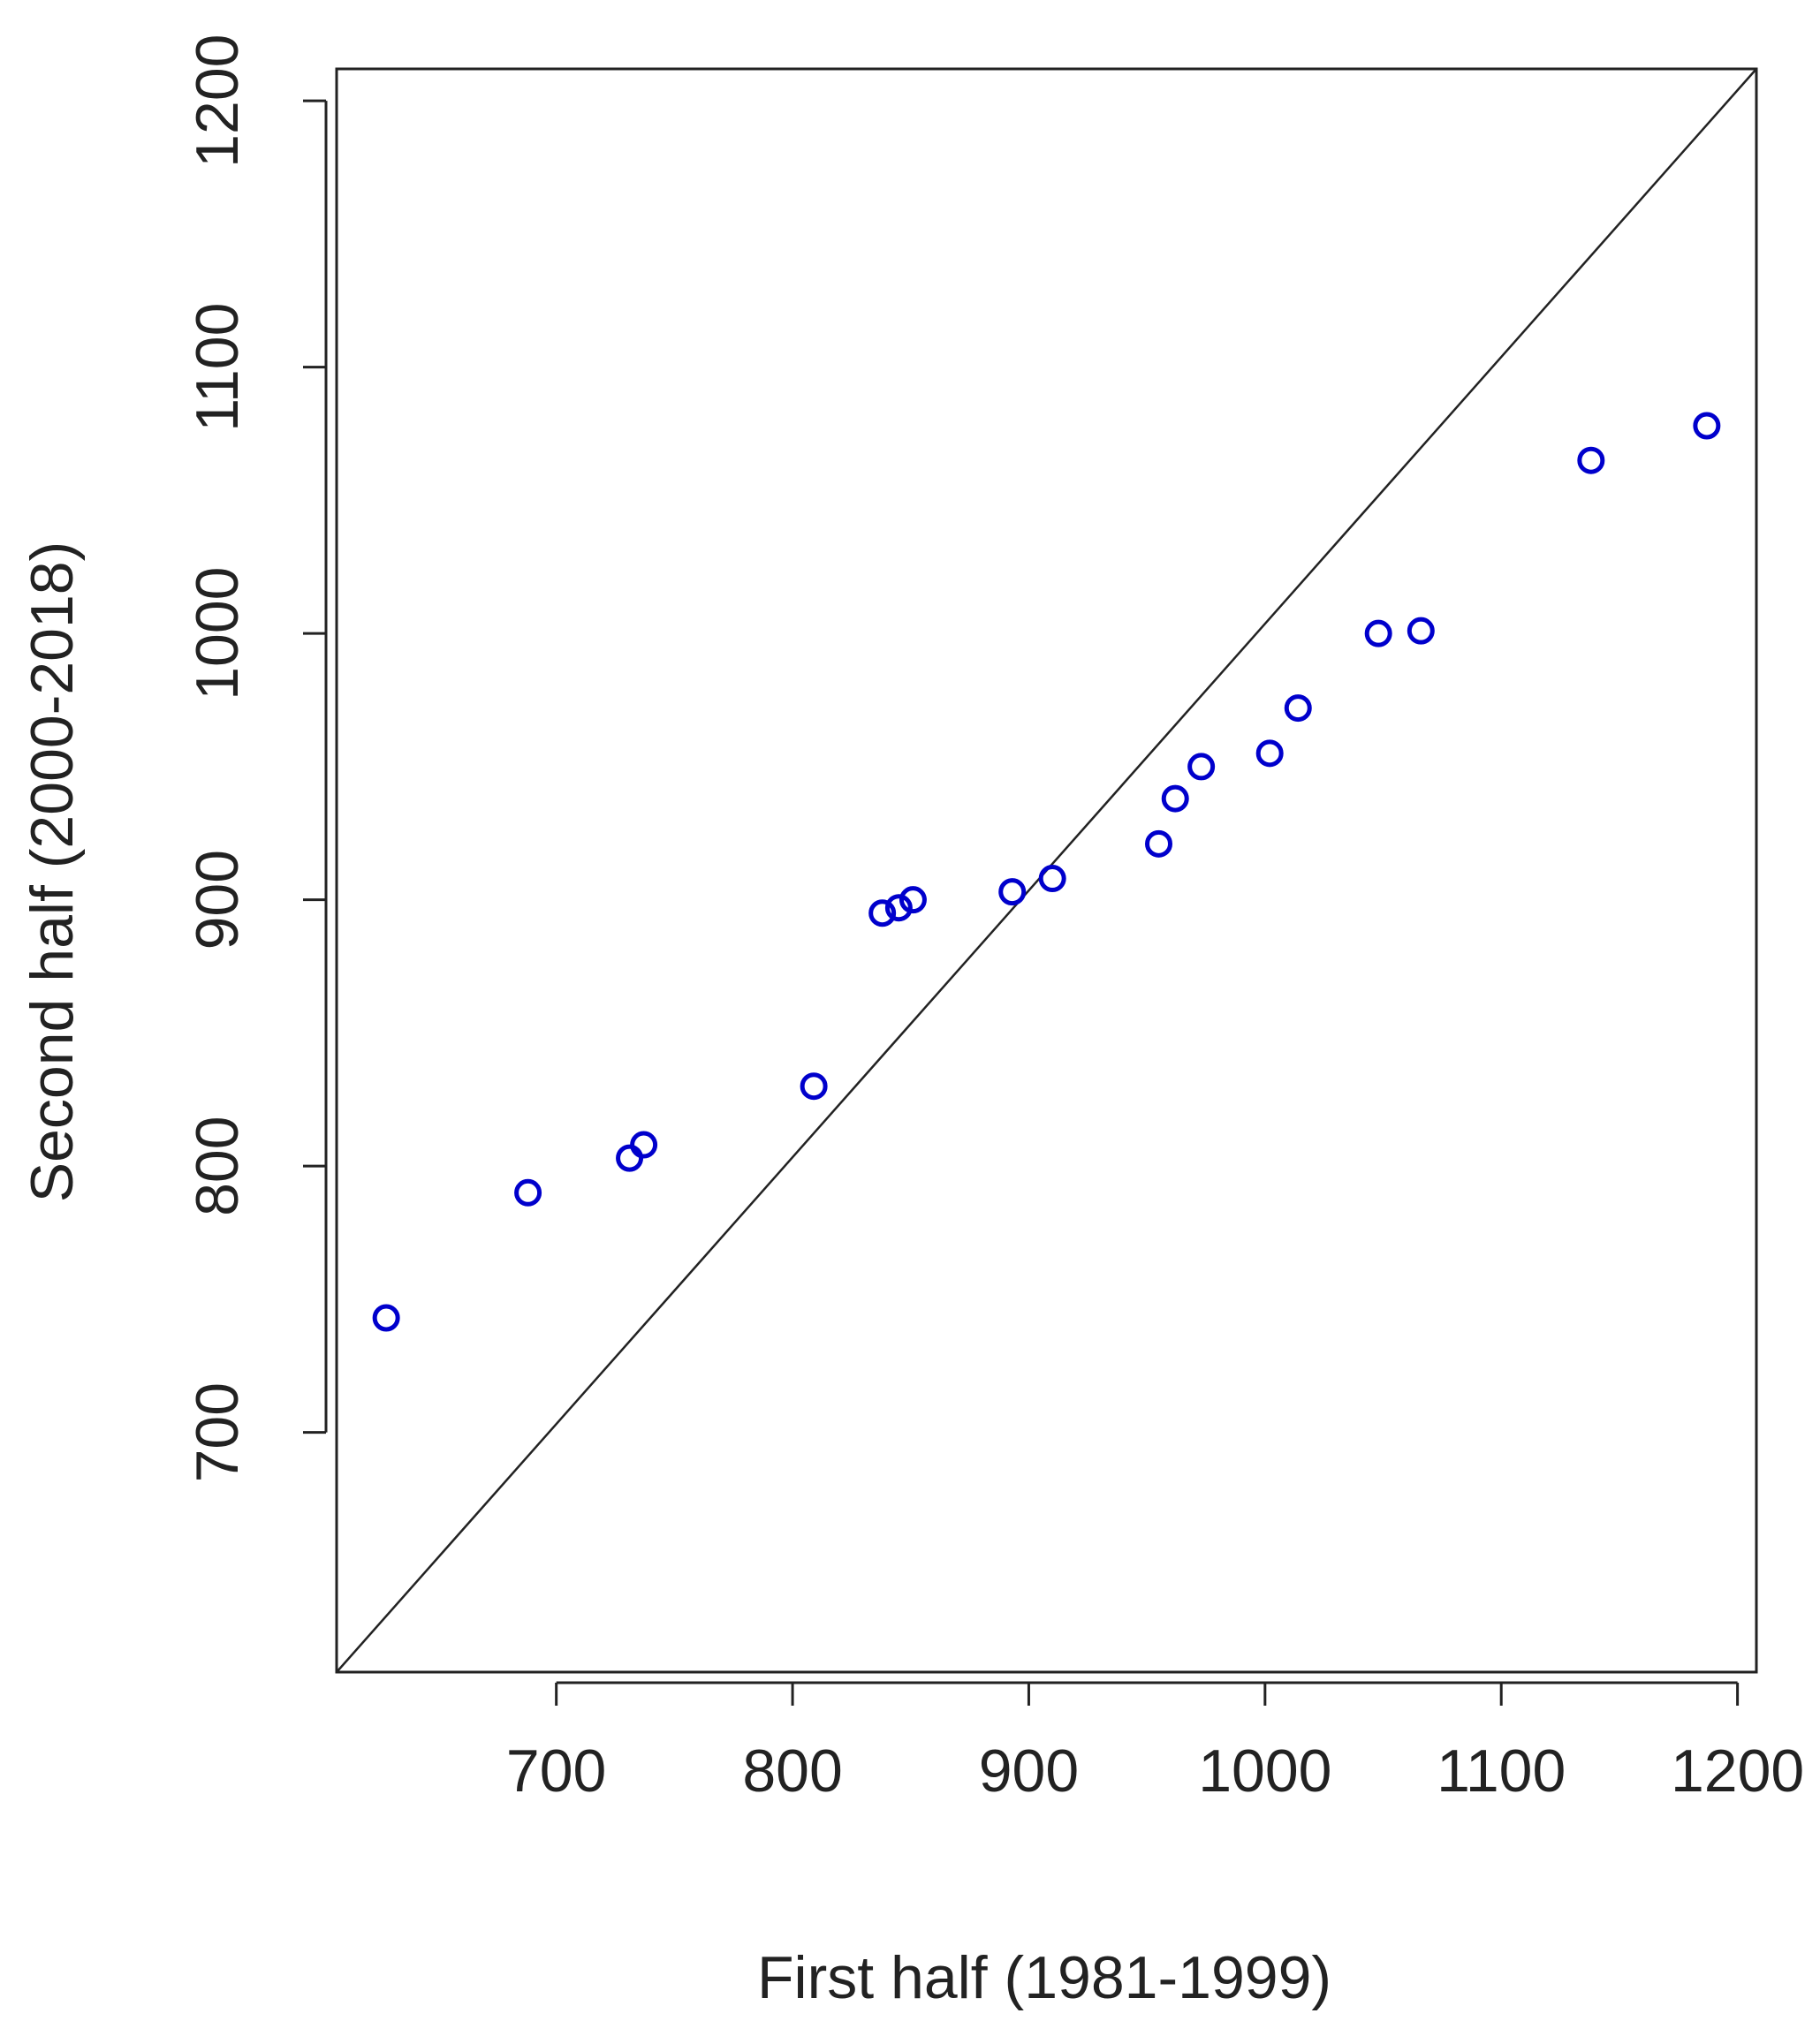 The height and width of the screenshot is (2021, 1820). What do you see at coordinates (256, 758) in the screenshot?
I see `y-axis: 700 800 900 1000 1100 1200` at bounding box center [256, 758].